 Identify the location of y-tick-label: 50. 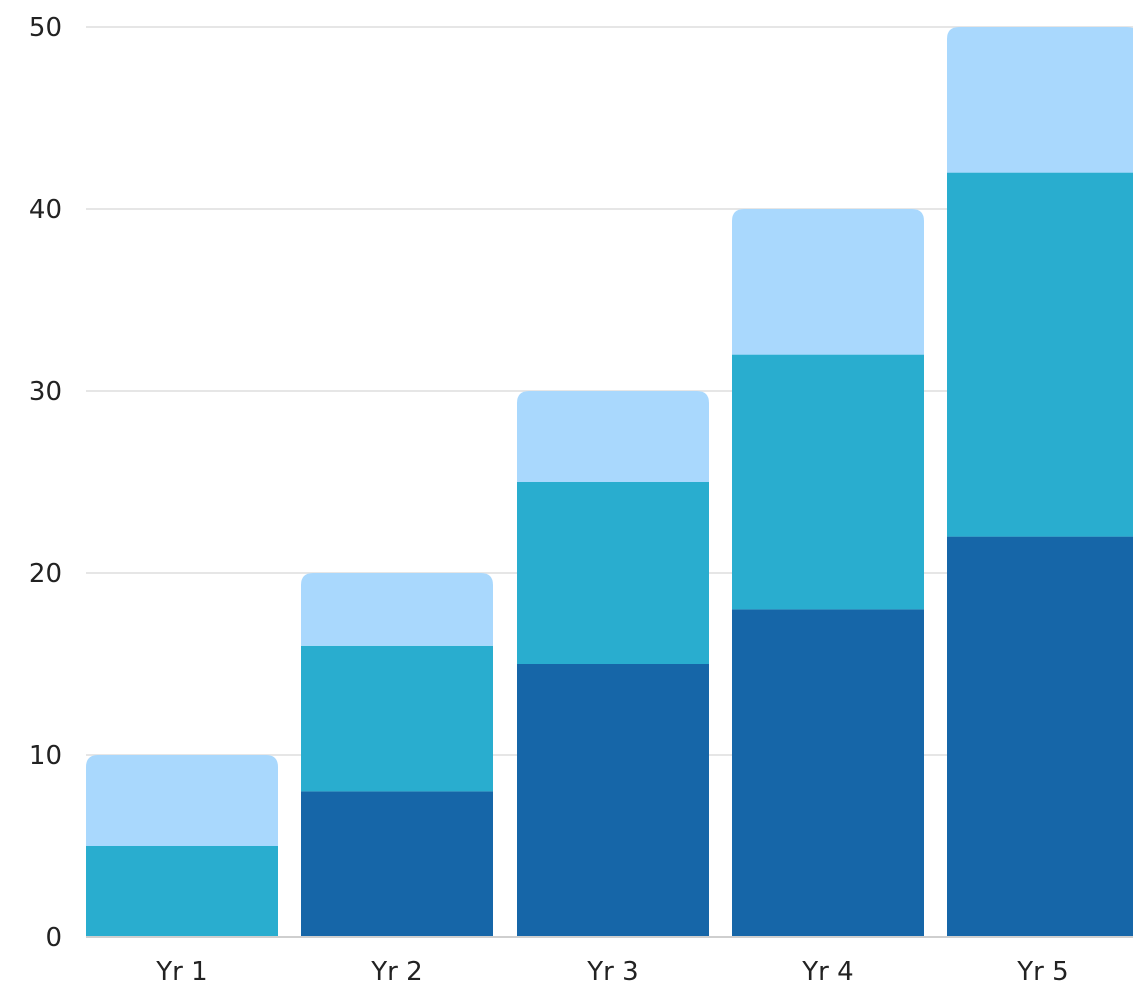
(45, 28).